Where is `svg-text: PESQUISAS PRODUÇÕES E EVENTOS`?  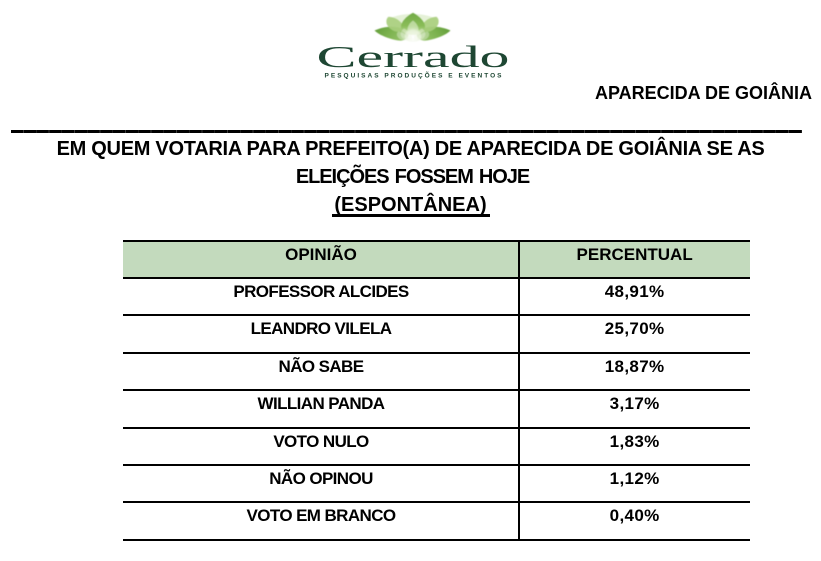
svg-text: PESQUISAS PRODUÇÕES E EVENTOS is located at coordinates (414, 75).